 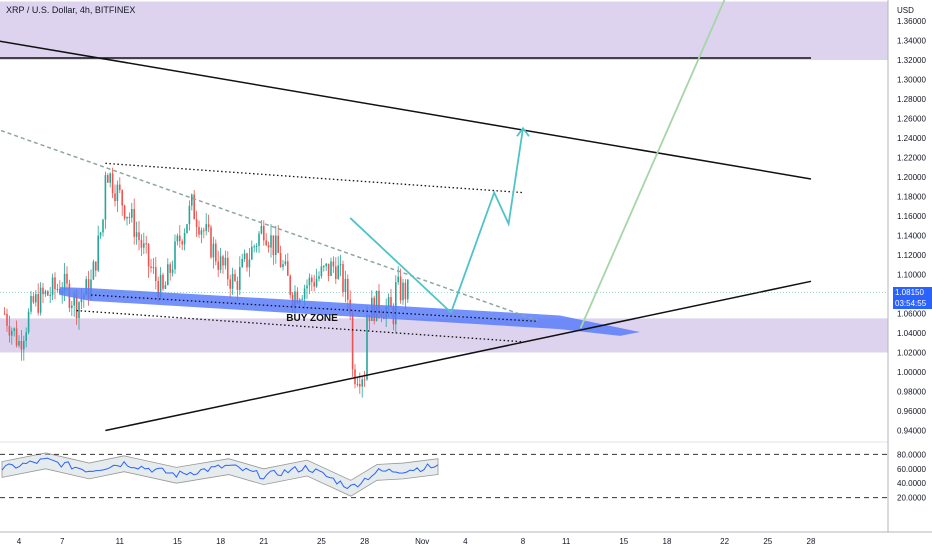 I want to click on price-tick: 1.20000, so click(x=911, y=177).